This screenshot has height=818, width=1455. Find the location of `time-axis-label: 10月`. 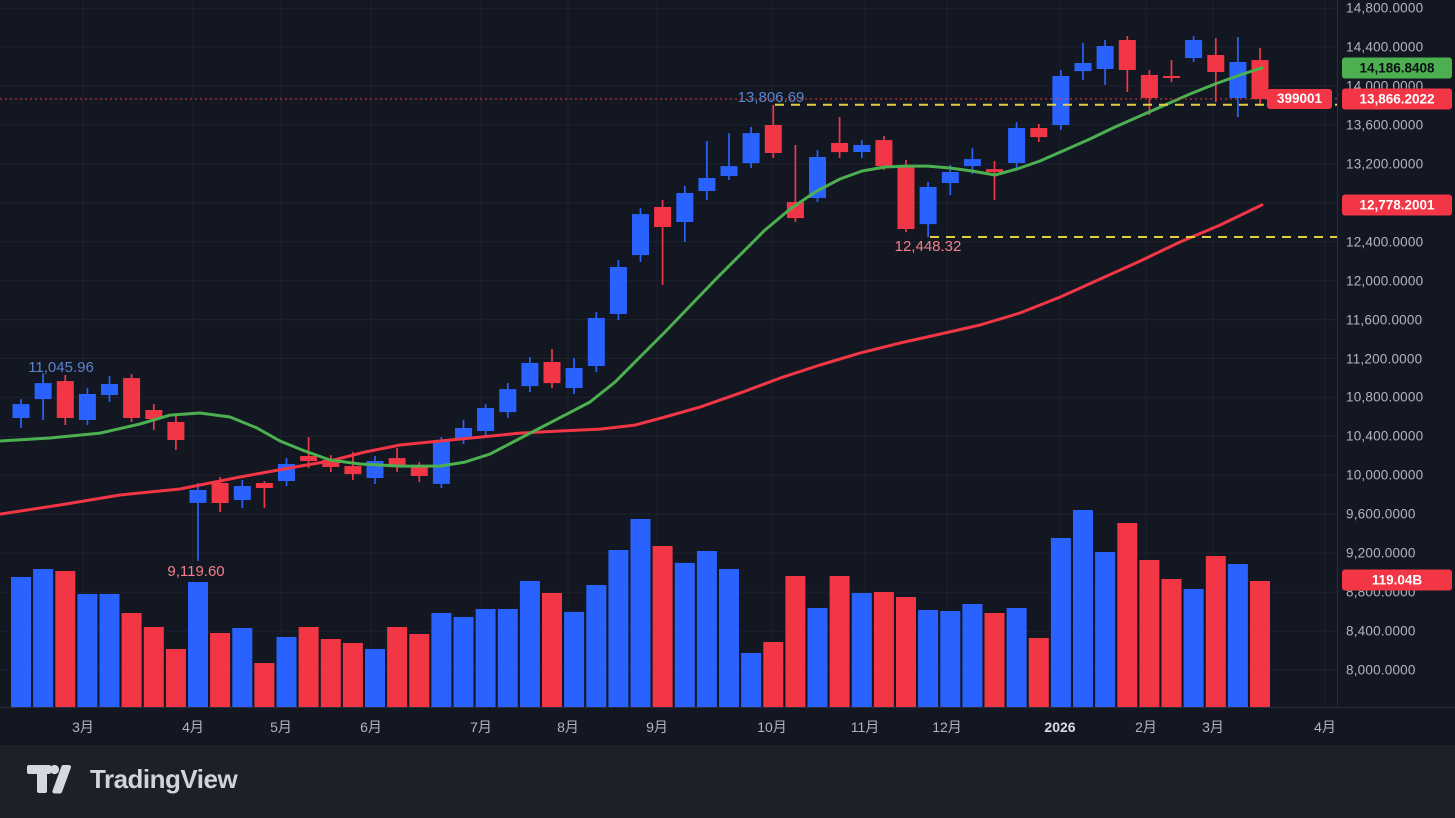

time-axis-label: 10月 is located at coordinates (772, 726).